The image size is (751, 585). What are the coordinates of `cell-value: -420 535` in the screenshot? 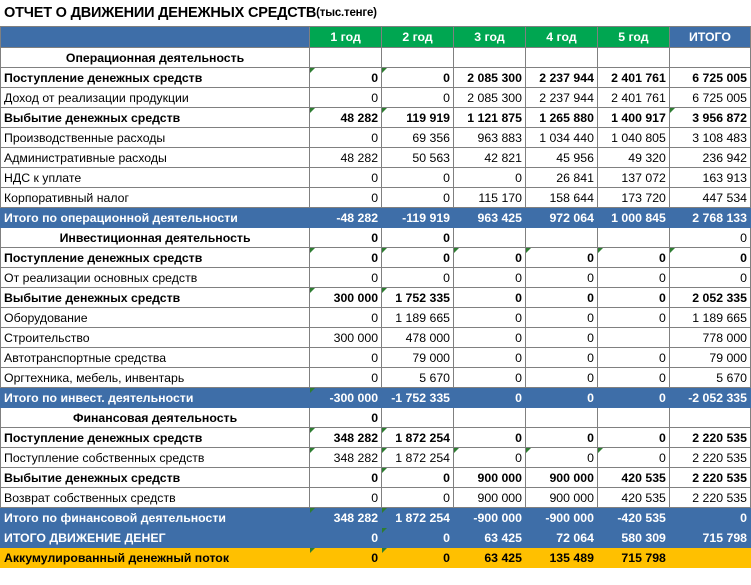 It's located at (633, 517).